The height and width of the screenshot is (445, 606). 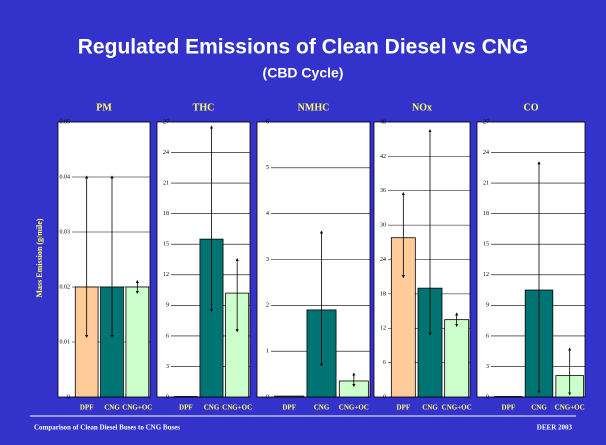 I want to click on y-tick-label: 0.05, so click(x=65, y=122).